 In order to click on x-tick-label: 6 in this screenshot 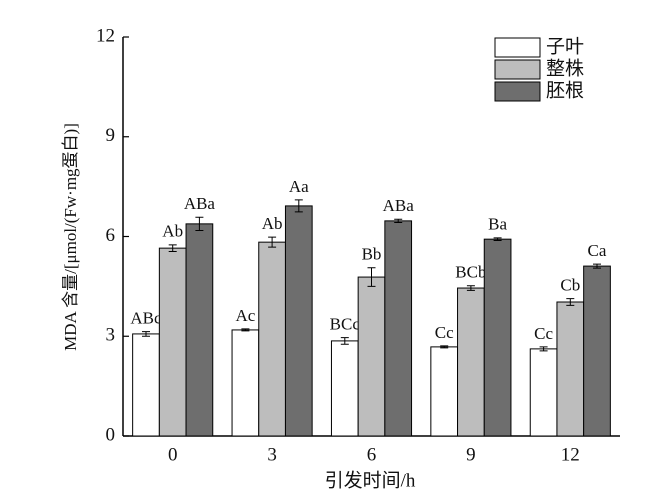, I will do `click(372, 454)`.